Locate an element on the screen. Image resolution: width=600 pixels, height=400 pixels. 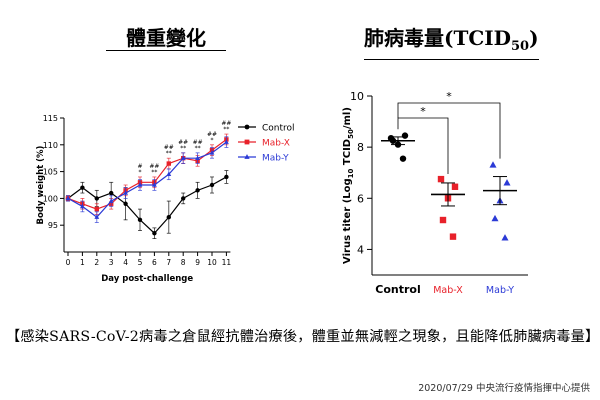
y-tick-label: 6 is located at coordinates (360, 198).